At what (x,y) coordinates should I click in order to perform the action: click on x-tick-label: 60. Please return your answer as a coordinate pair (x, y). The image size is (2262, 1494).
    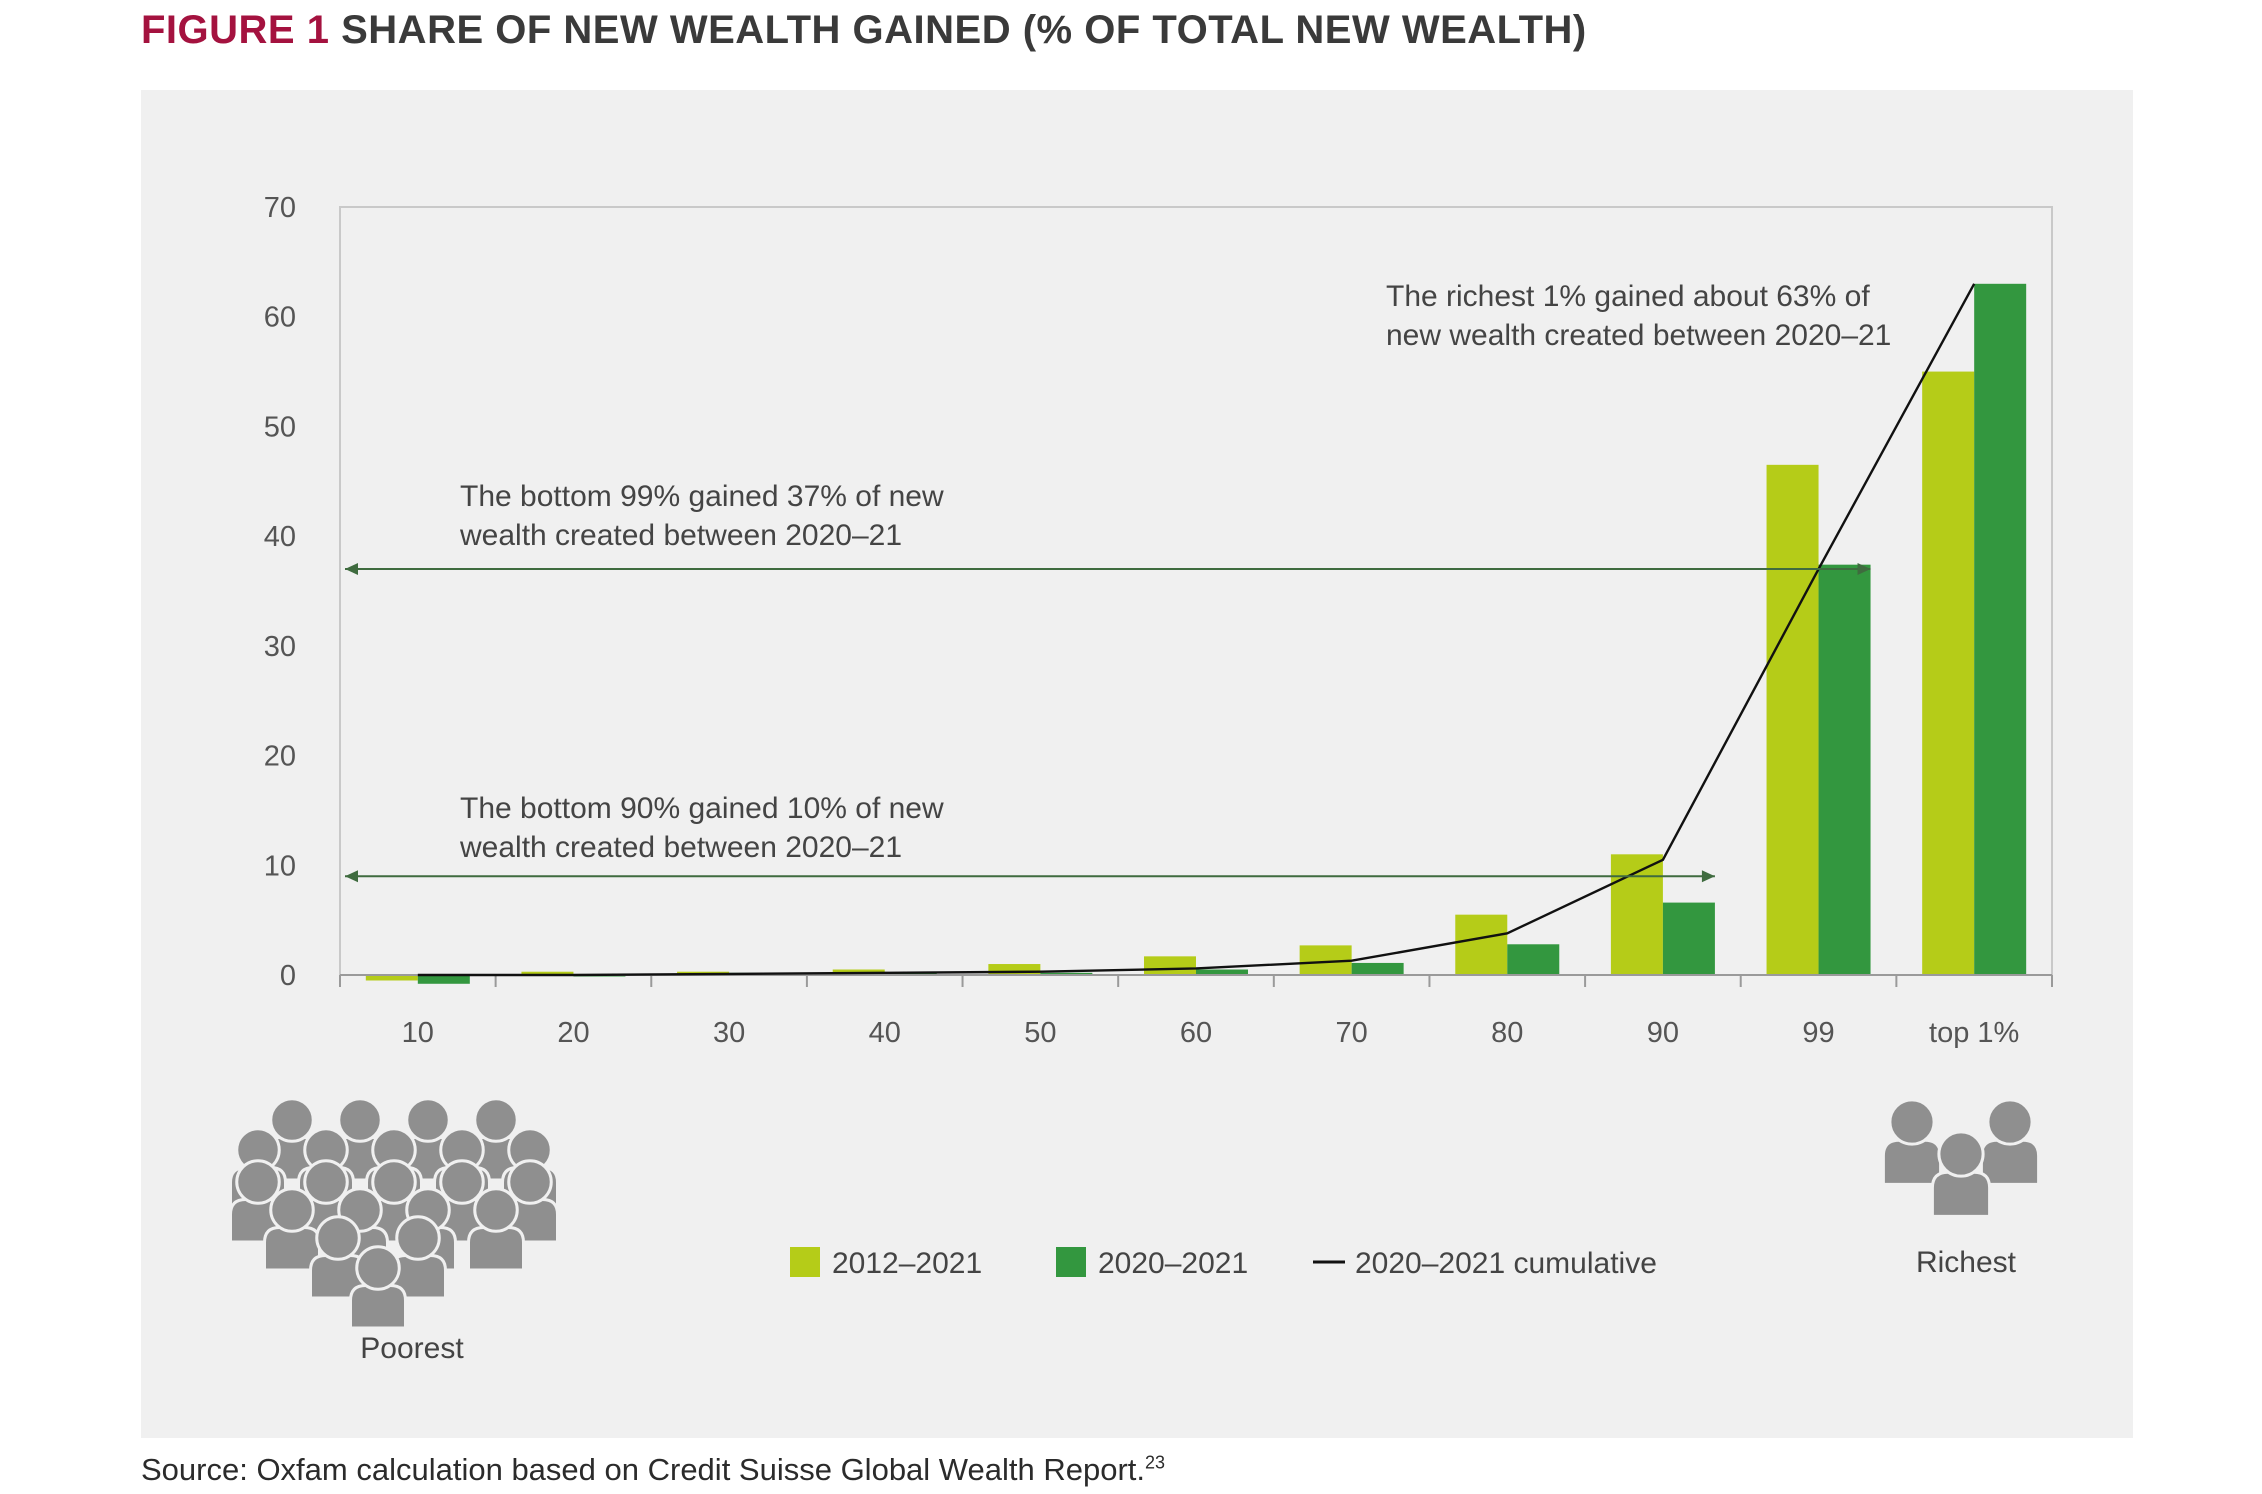
    Looking at the image, I should click on (1196, 1033).